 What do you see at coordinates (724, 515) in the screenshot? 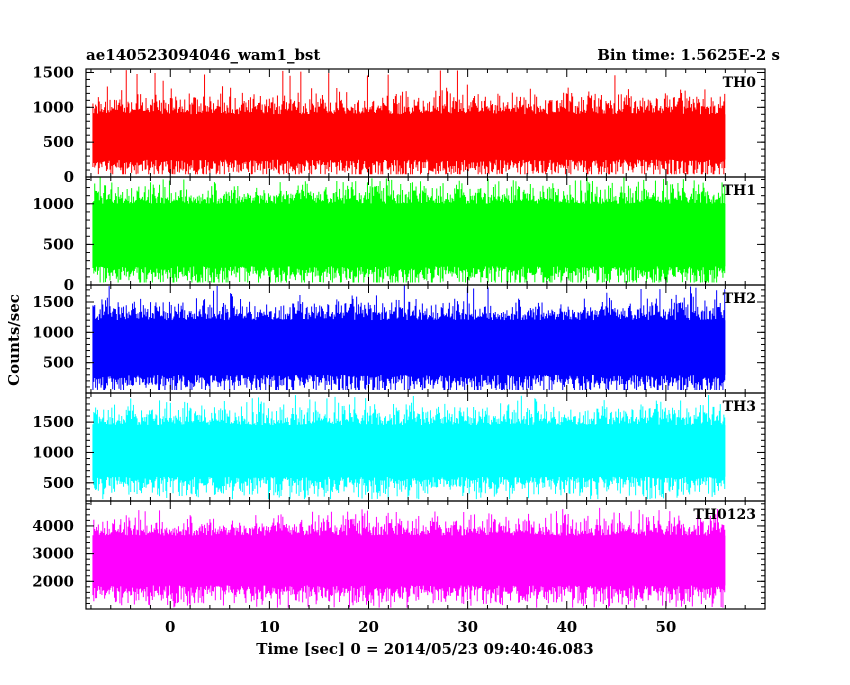
I see `panel-label-th0123: TH0123` at bounding box center [724, 515].